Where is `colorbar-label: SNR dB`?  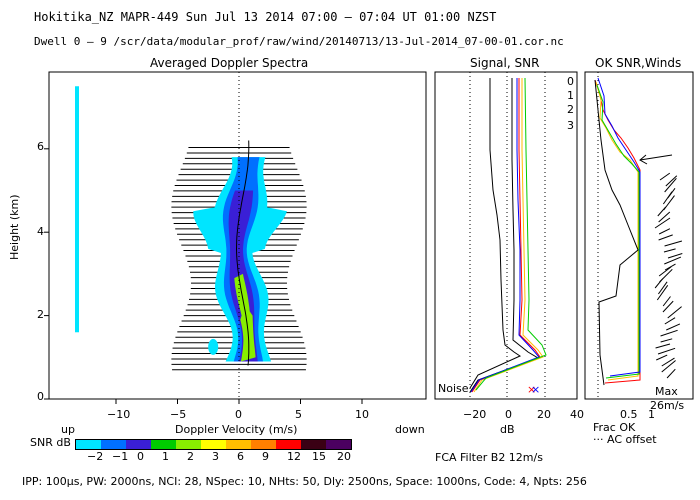 colorbar-label: SNR dB is located at coordinates (50, 442).